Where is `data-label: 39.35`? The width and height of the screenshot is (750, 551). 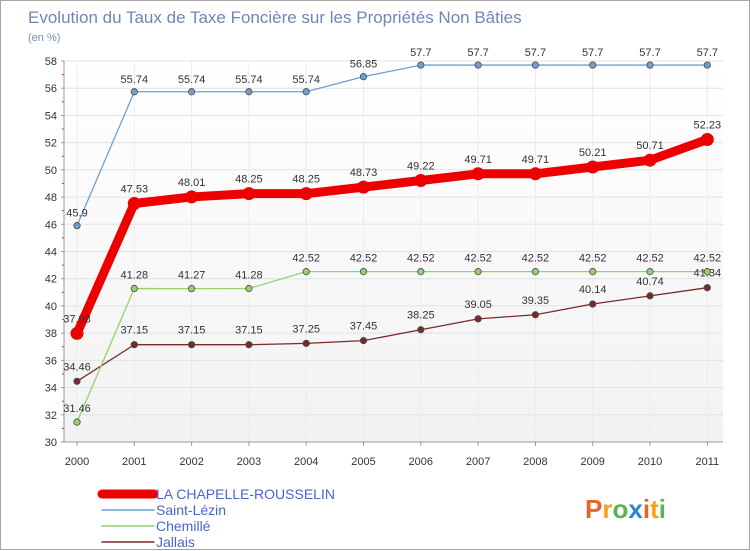
data-label: 39.35 is located at coordinates (536, 301).